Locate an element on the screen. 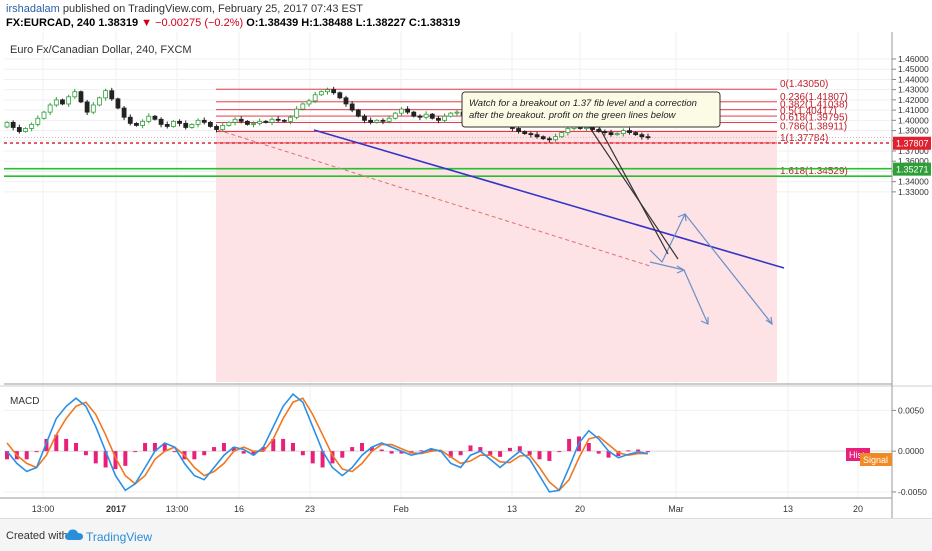  signal-line is located at coordinates (327, 444).